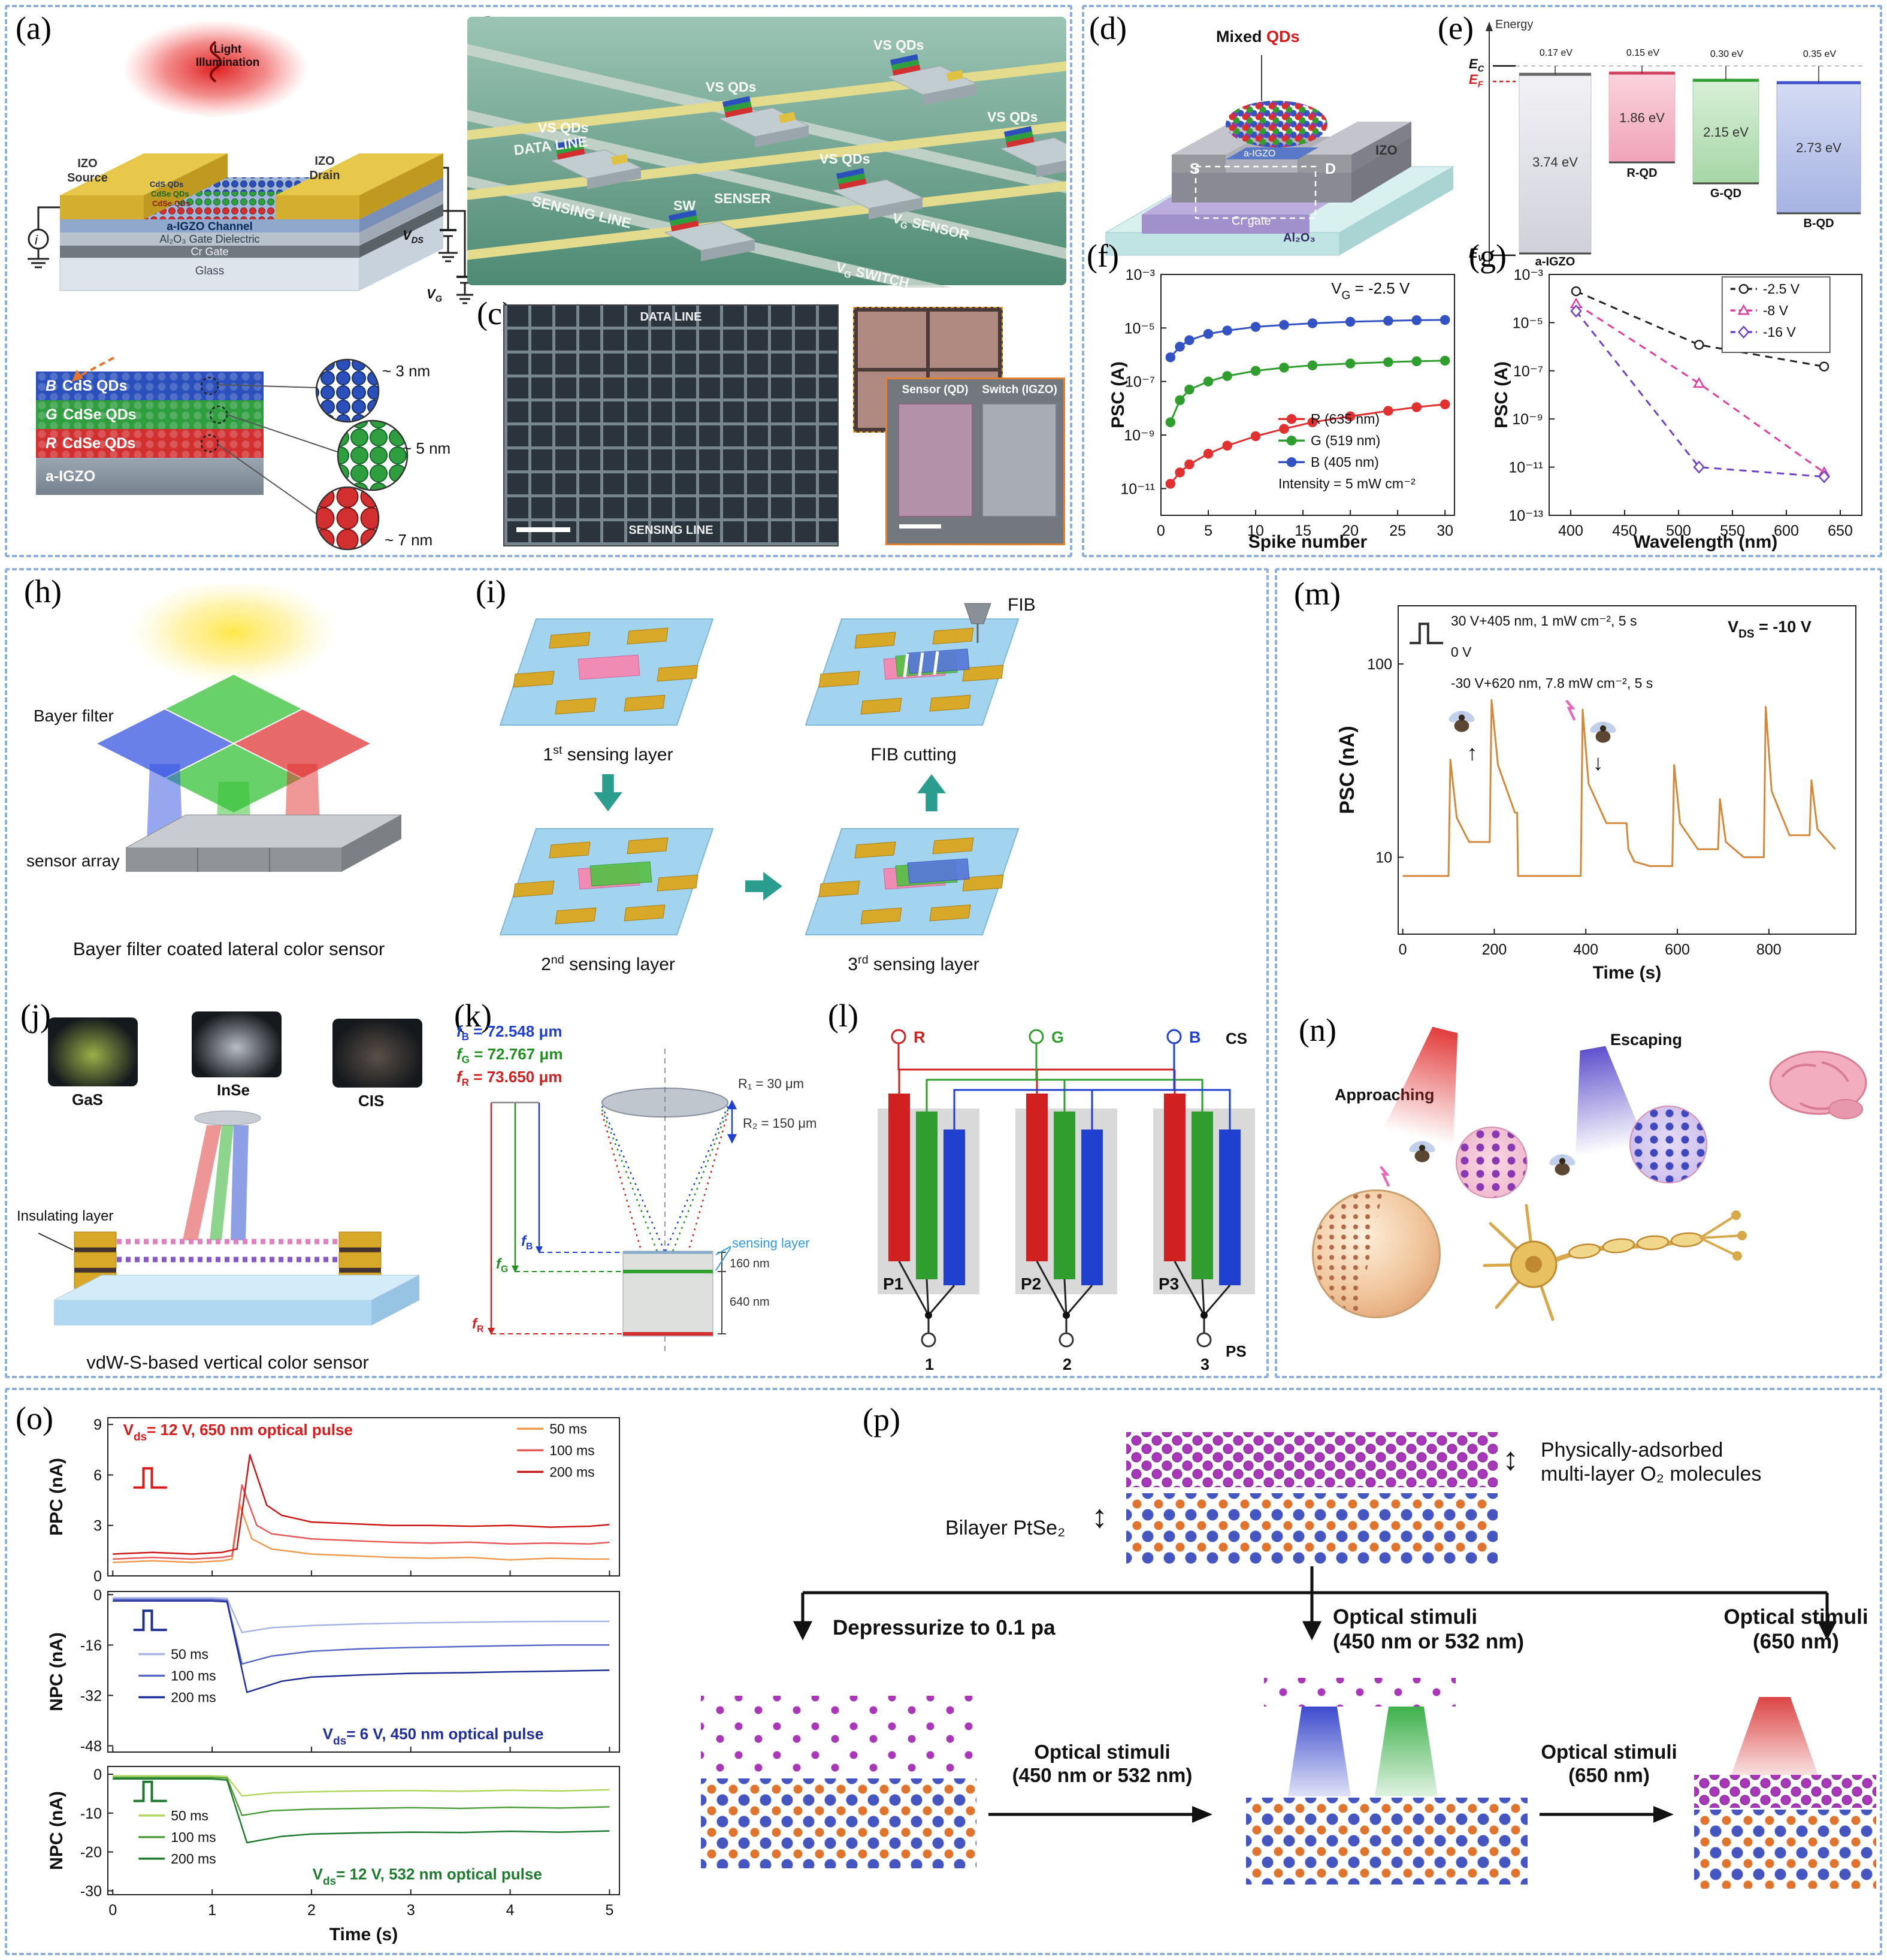 The height and width of the screenshot is (1960, 1887). Describe the element at coordinates (478, 1325) in the screenshot. I see `fr-arrow-label: fR` at that location.